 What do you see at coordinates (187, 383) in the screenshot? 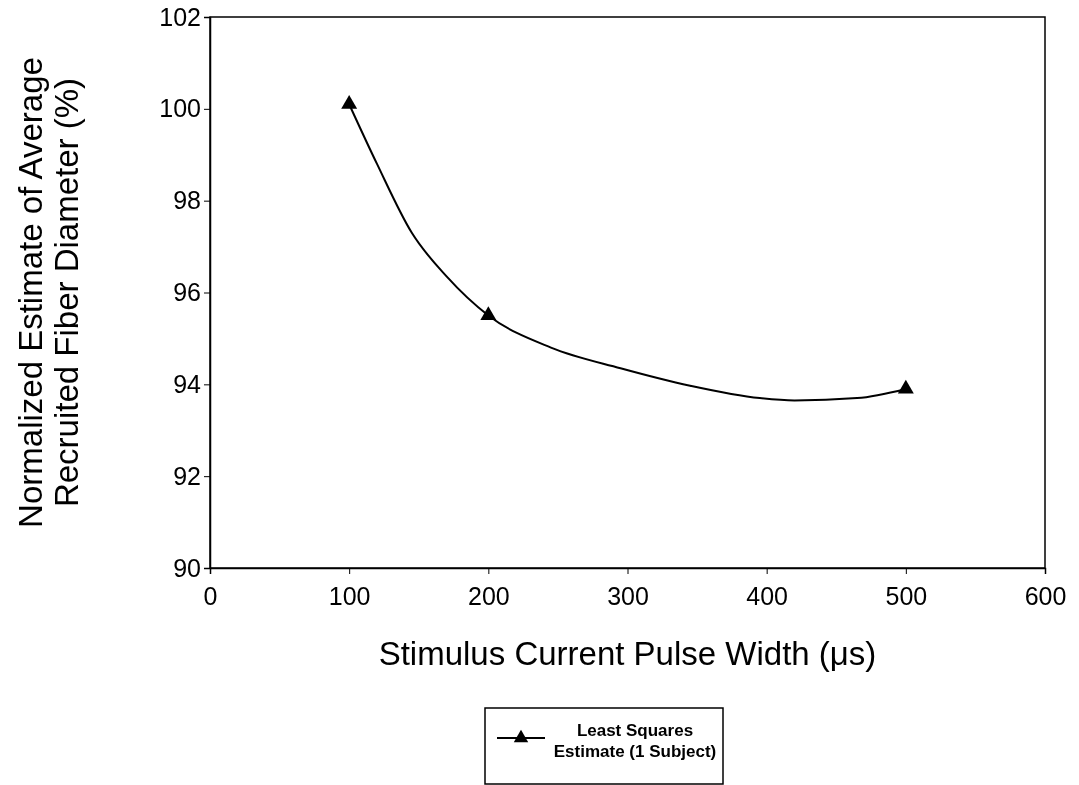
I see `y-tick-label: 94` at bounding box center [187, 383].